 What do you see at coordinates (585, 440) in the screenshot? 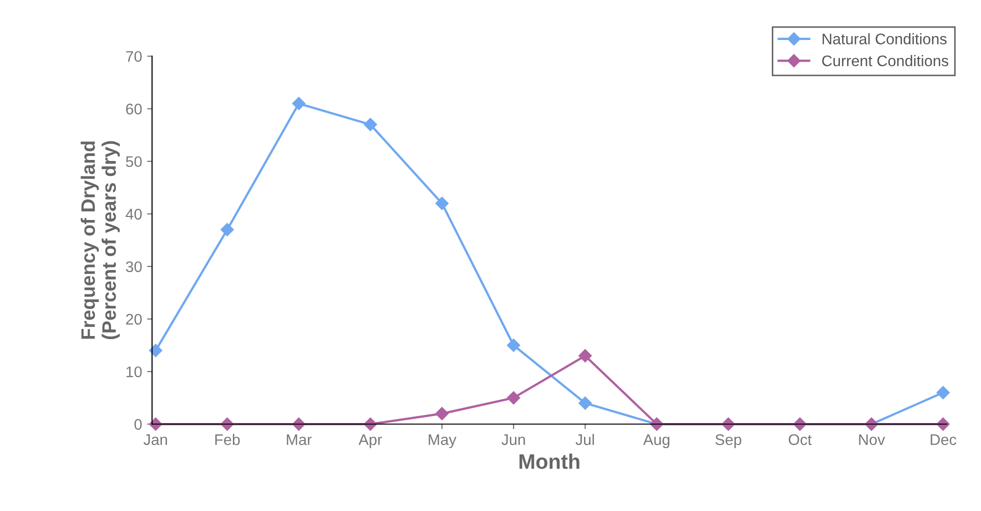
I see `x-tick-label: Jul` at bounding box center [585, 440].